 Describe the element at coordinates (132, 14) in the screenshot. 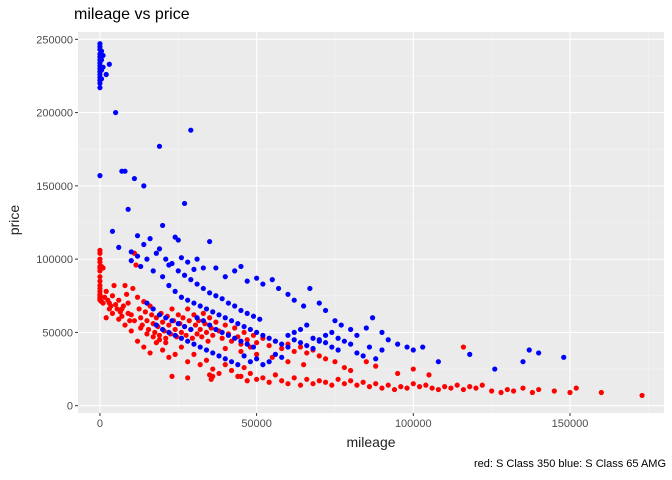

I see `chart-title: mileage vs price` at that location.